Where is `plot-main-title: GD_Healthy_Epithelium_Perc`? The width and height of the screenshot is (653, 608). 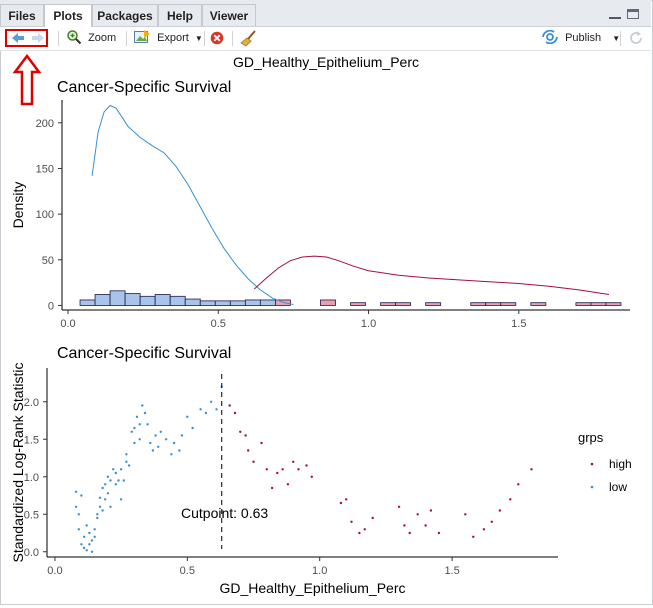 plot-main-title: GD_Healthy_Epithelium_Perc is located at coordinates (326, 62).